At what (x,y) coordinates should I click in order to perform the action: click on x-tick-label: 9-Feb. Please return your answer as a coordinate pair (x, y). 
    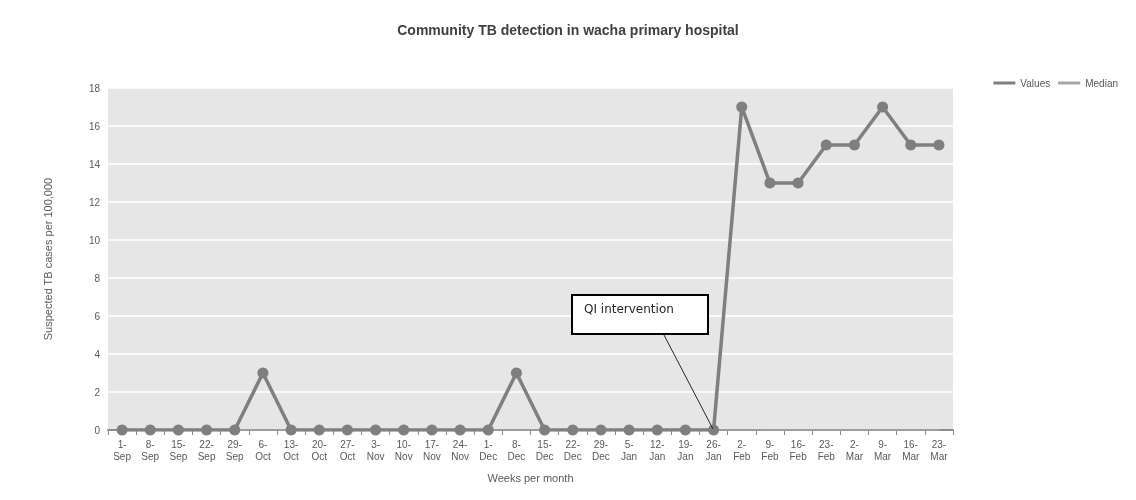
    Looking at the image, I should click on (770, 450).